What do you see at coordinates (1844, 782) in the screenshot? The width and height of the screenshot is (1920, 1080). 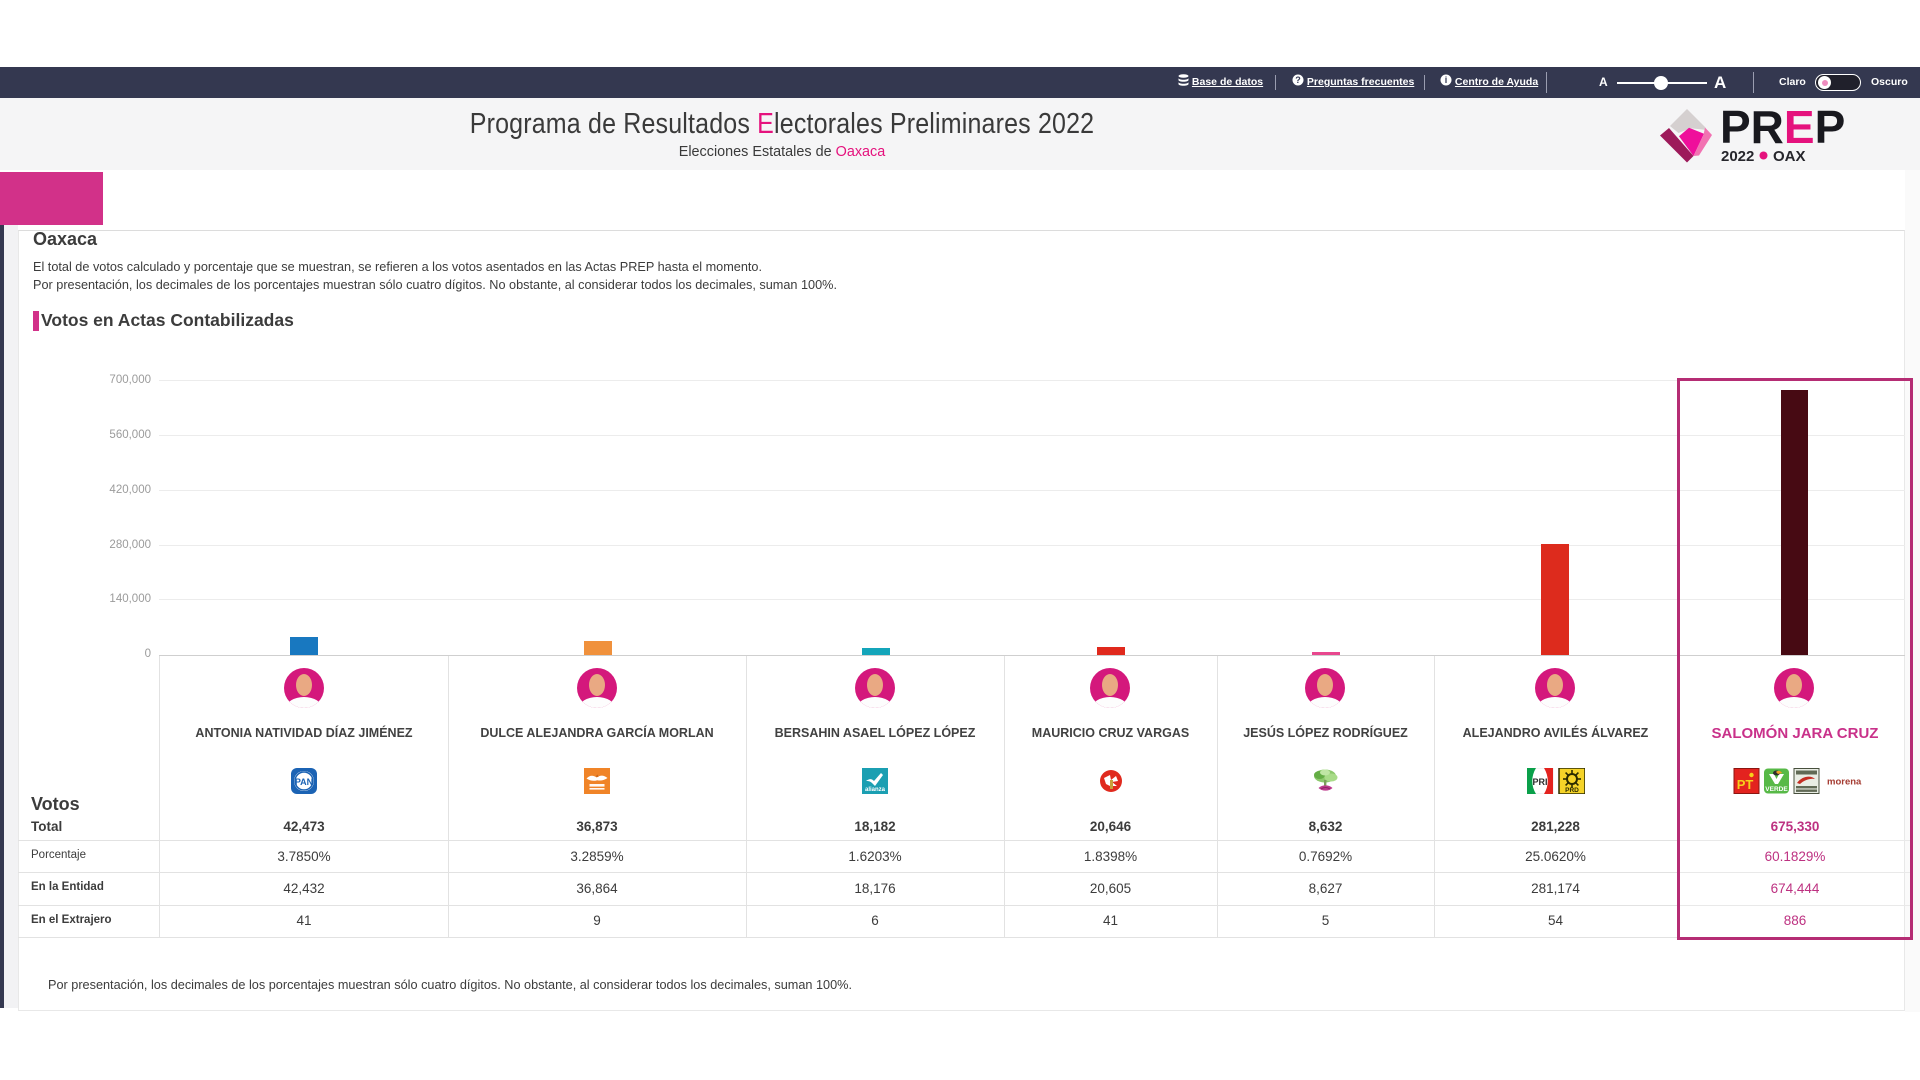 I see `svg-text: morena` at bounding box center [1844, 782].